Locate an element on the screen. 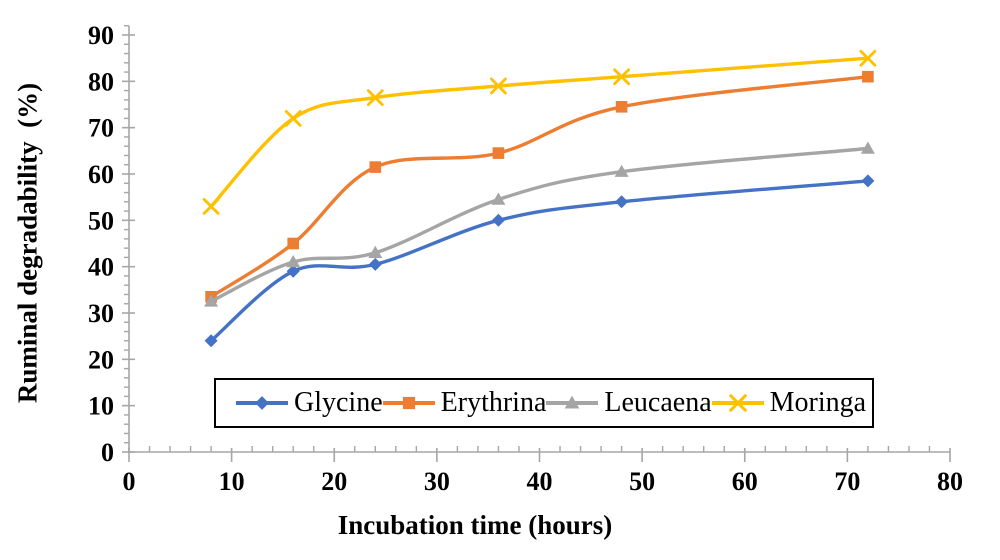  legend-swatch-diamond-icon is located at coordinates (262, 403).